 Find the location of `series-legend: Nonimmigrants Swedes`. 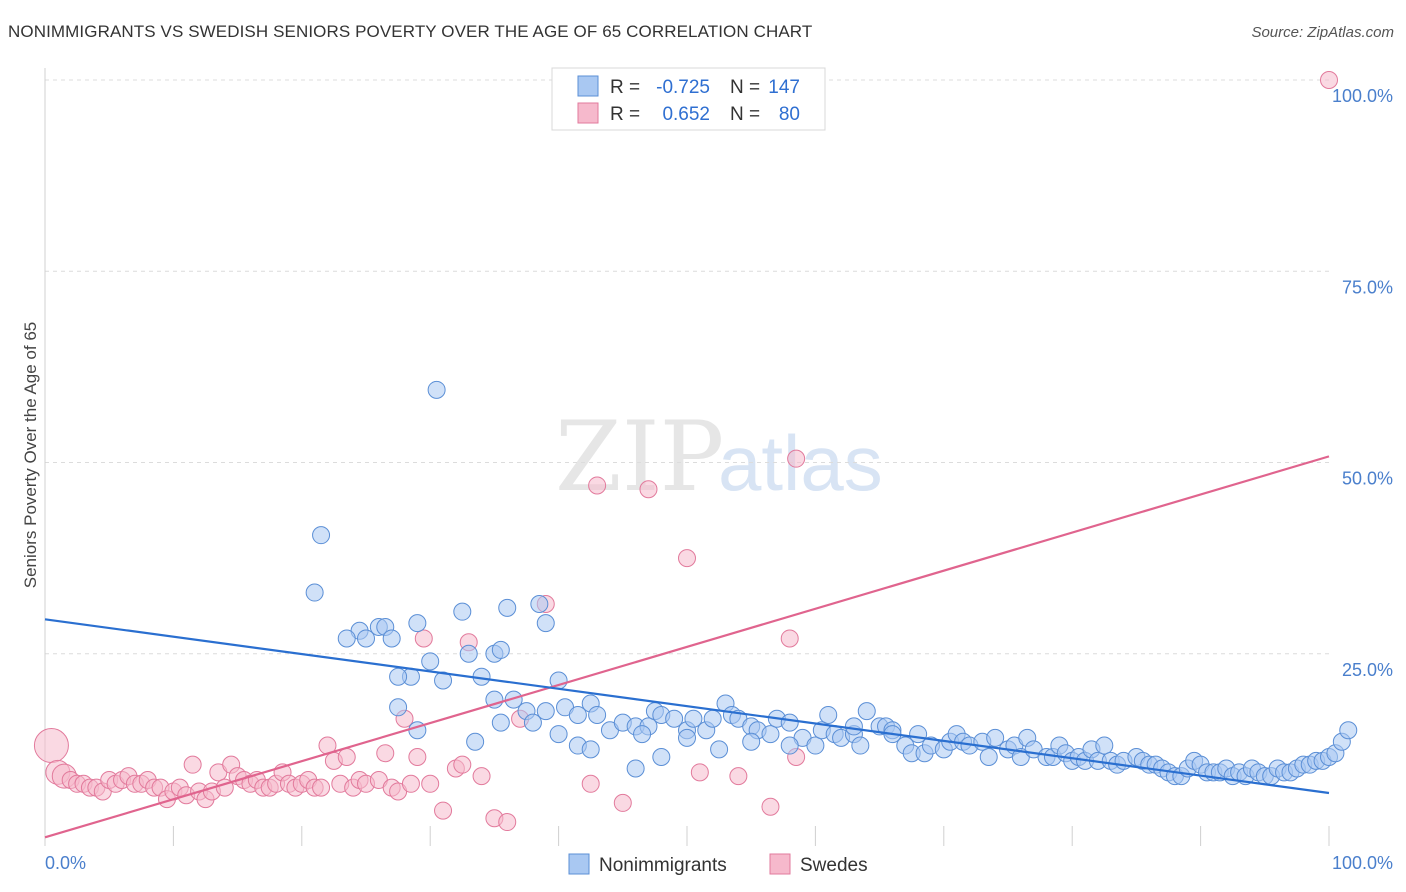

series-legend: Nonimmigrants Swedes is located at coordinates (718, 864).